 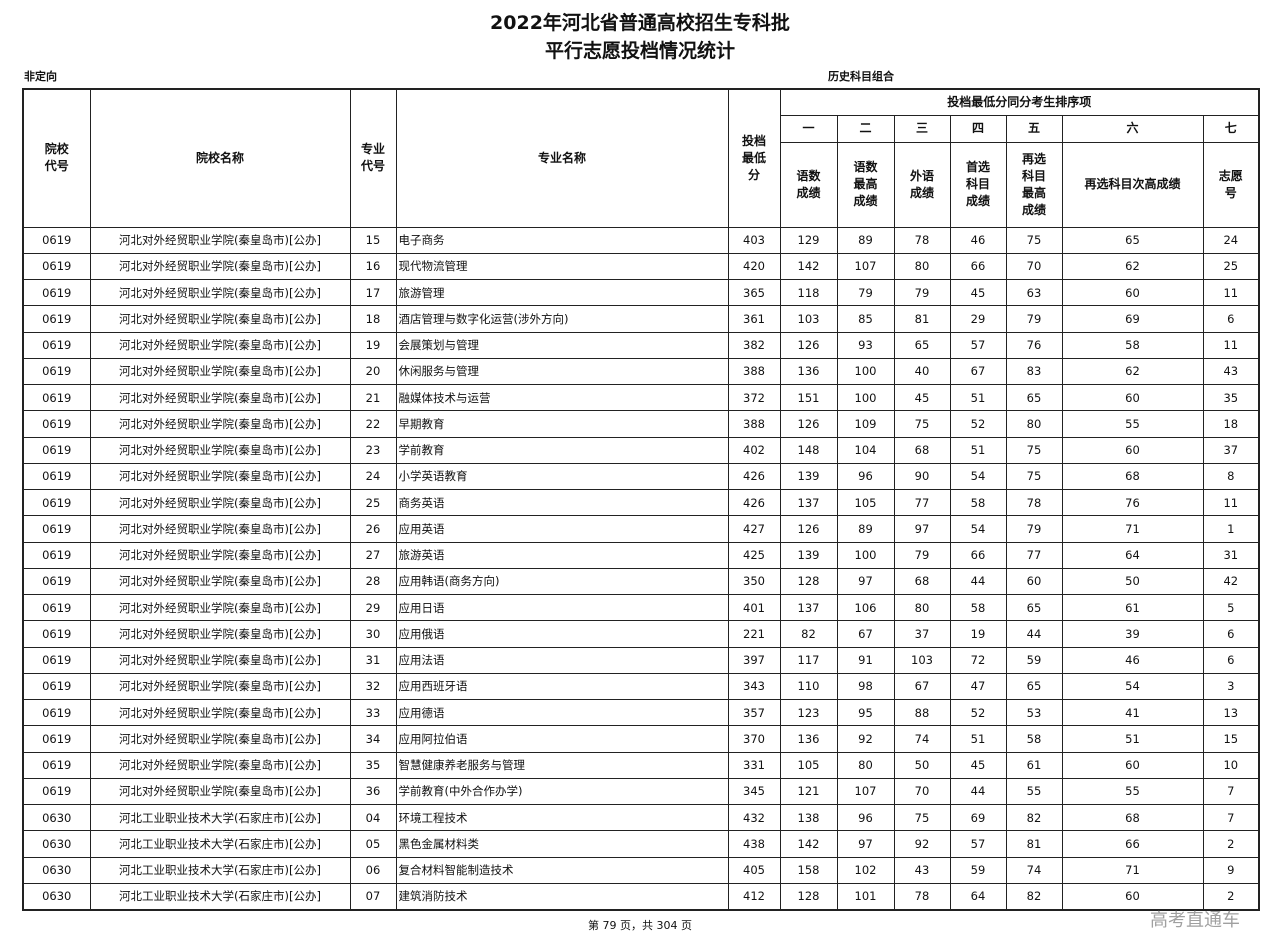 What do you see at coordinates (978, 345) in the screenshot?
I see `cell-first-subject-score: 57` at bounding box center [978, 345].